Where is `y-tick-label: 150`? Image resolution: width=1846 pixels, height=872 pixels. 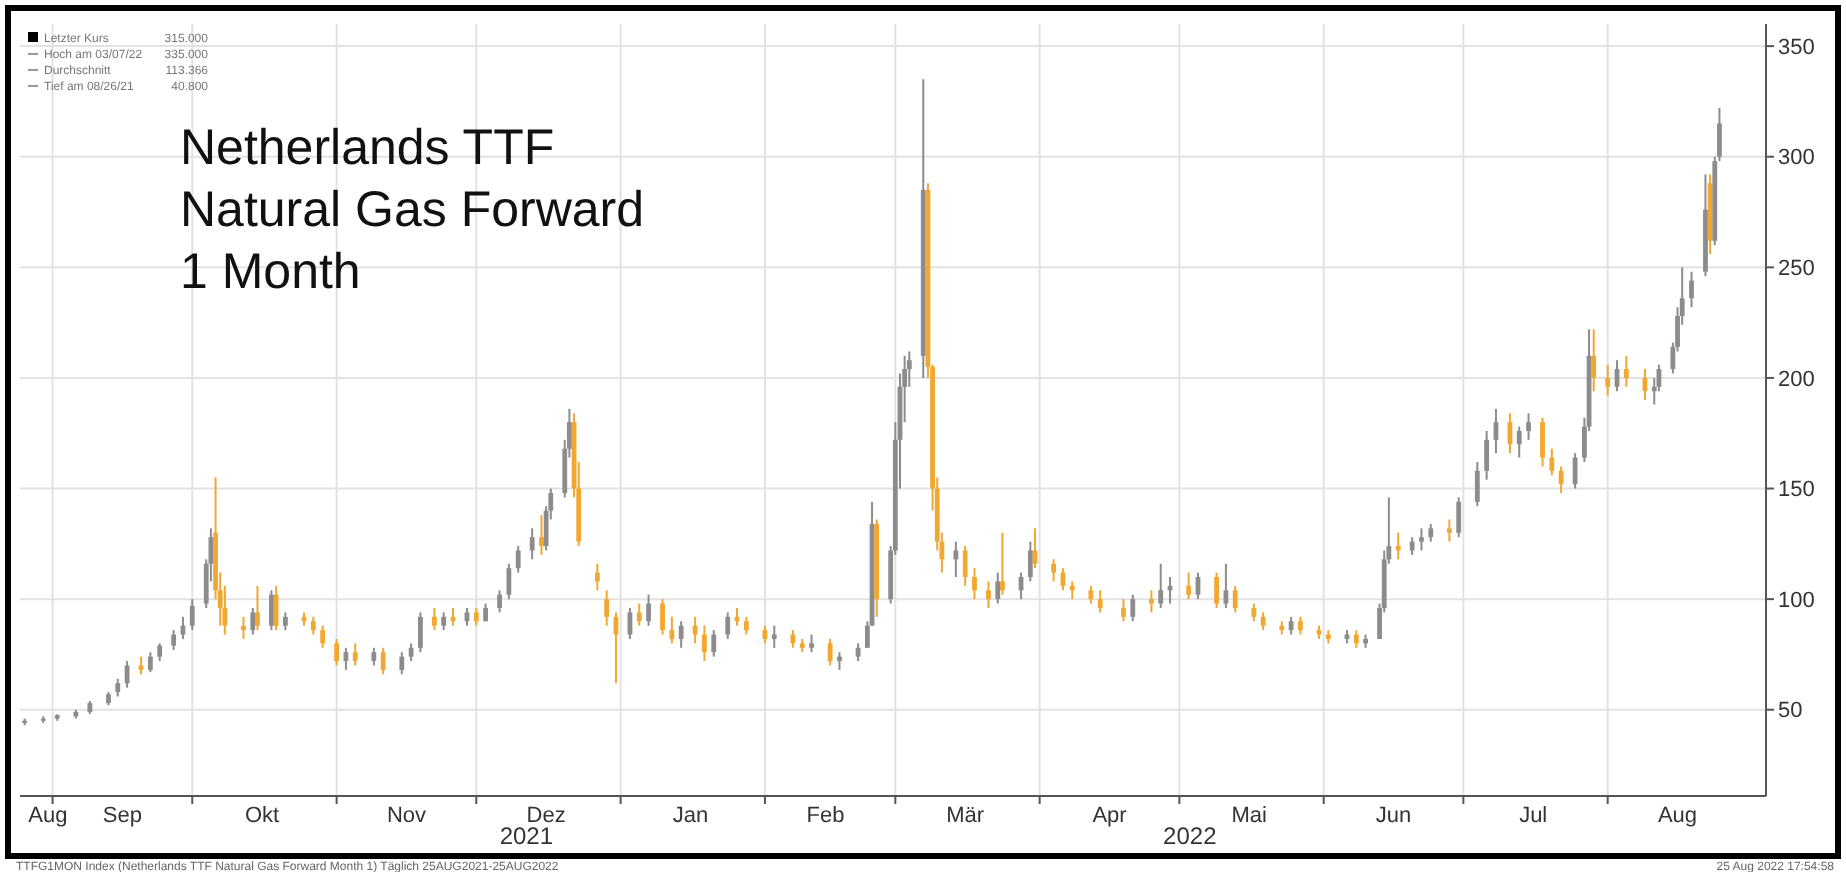 y-tick-label: 150 is located at coordinates (1796, 490).